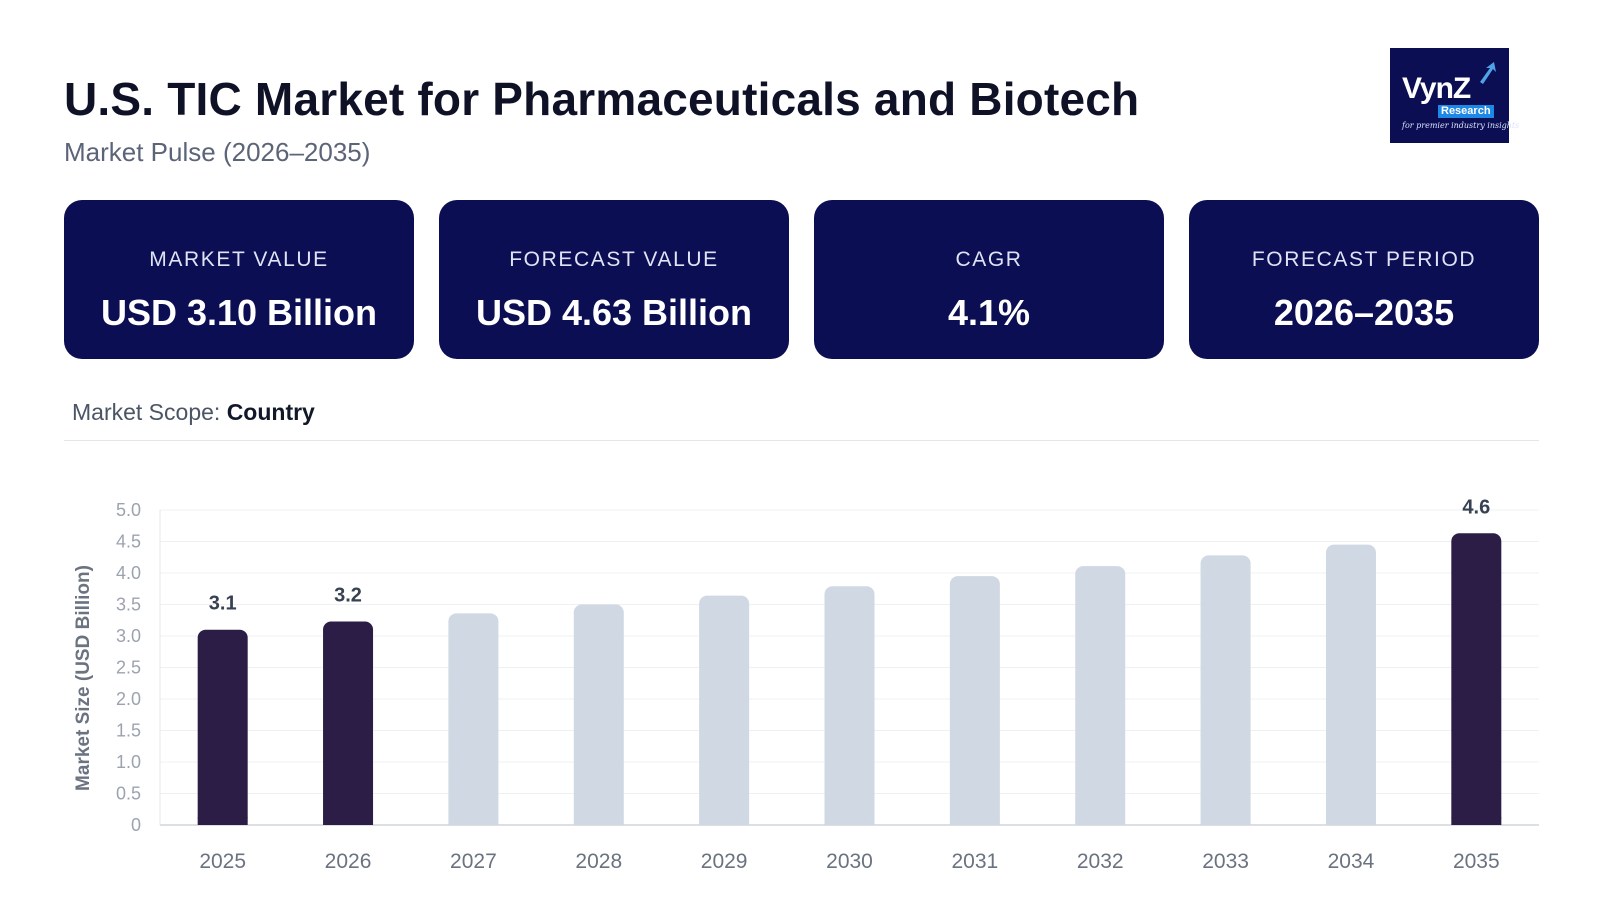  What do you see at coordinates (239, 279) in the screenshot?
I see `kpi-card-market-value: MARKET VALUE USD 3.10 Billion` at bounding box center [239, 279].